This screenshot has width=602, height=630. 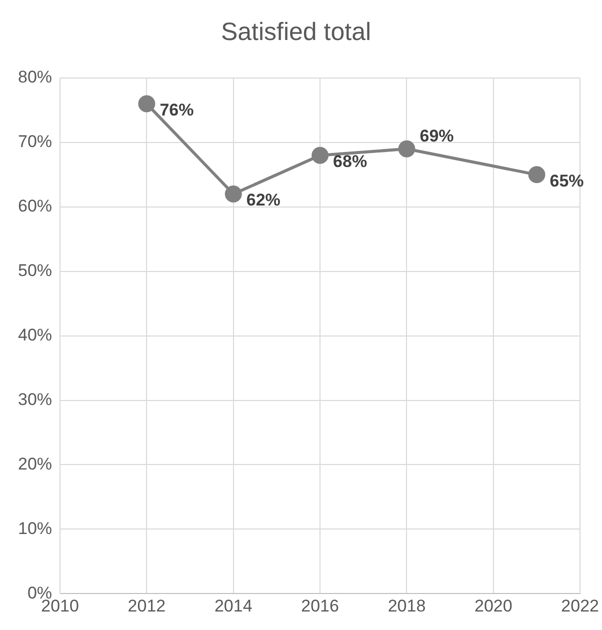 I want to click on data-label: 76%, so click(x=177, y=110).